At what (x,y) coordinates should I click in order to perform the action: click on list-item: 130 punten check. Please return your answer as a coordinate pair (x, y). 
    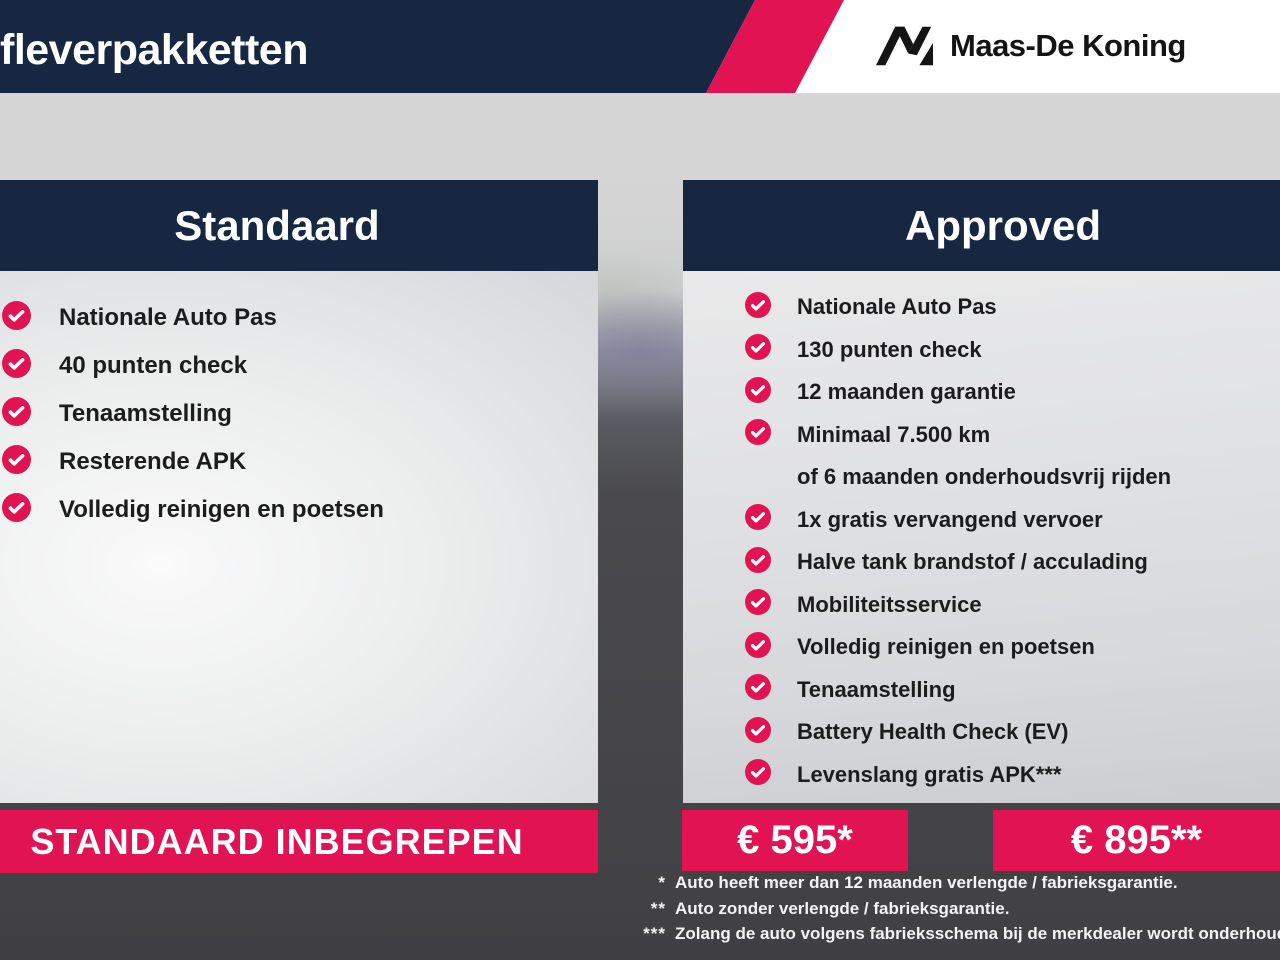
    Looking at the image, I should click on (981, 350).